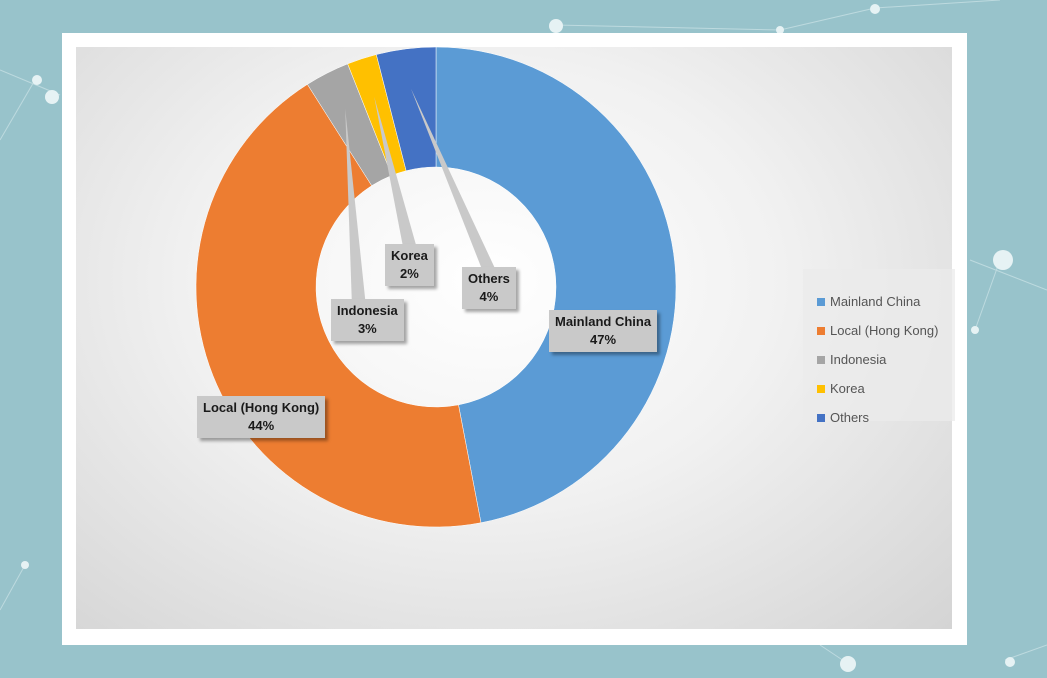 The height and width of the screenshot is (678, 1047). Describe the element at coordinates (847, 388) in the screenshot. I see `legend-label: Korea` at that location.